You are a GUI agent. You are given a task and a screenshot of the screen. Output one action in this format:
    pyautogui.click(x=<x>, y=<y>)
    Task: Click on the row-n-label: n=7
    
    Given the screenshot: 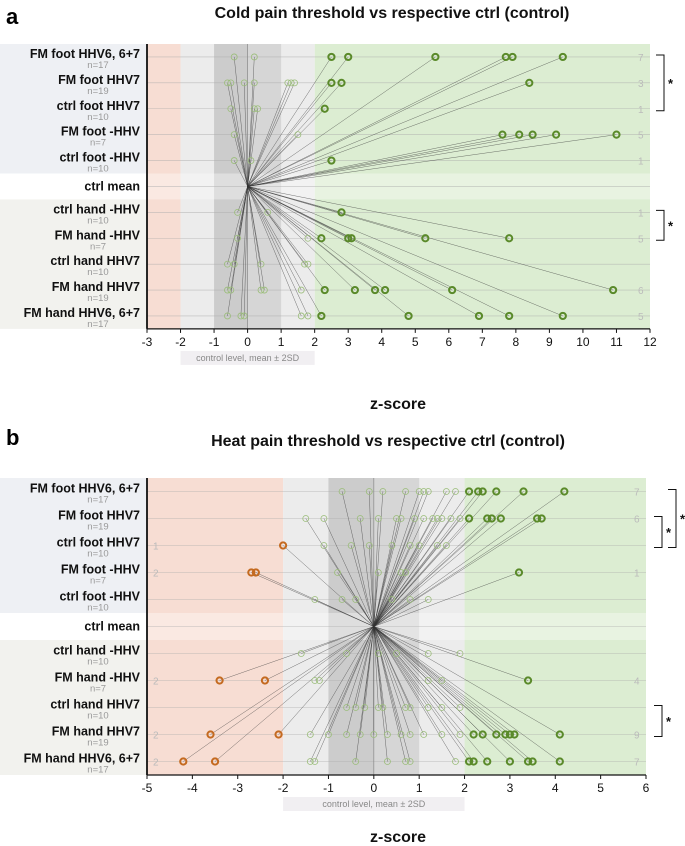 What is the action you would take?
    pyautogui.click(x=98, y=581)
    